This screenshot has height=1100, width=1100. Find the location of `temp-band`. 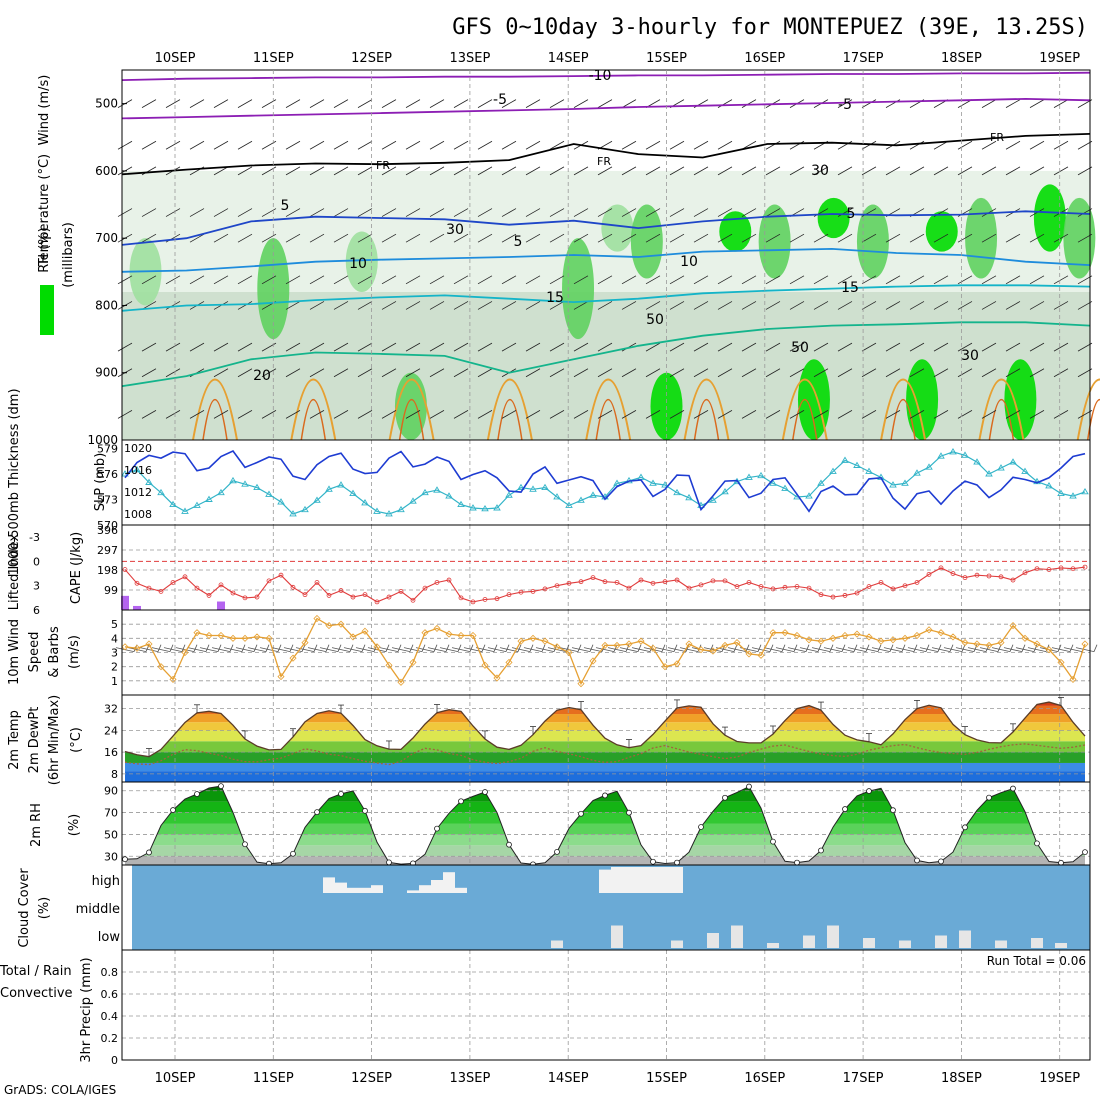

temp-band is located at coordinates (605, 704).